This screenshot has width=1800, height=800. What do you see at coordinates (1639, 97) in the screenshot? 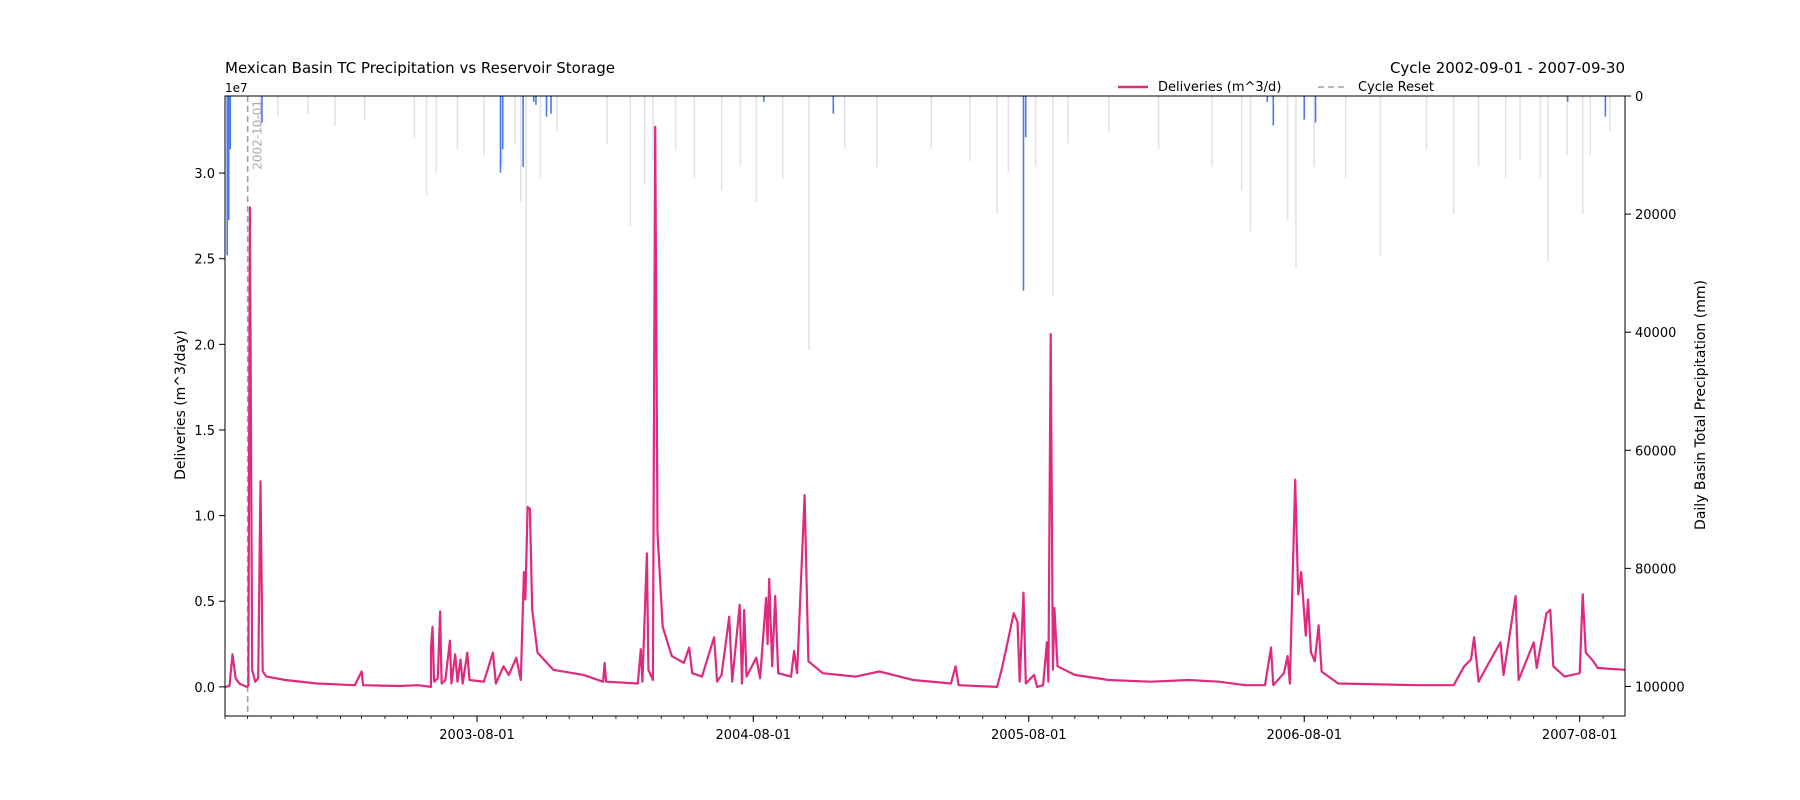
I see `y-right-tick-label: 0` at bounding box center [1639, 97].